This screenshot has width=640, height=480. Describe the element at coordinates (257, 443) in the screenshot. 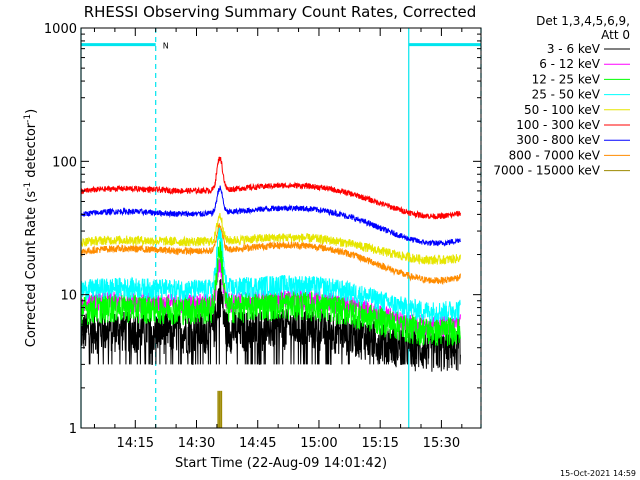

I see `x-tick-label: 14:45` at that location.